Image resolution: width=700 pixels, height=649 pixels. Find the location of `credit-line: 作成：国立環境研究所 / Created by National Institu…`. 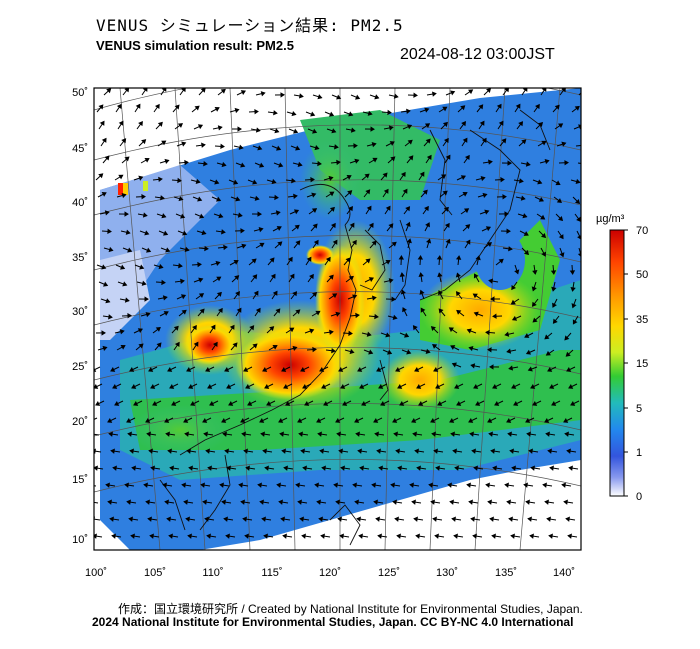

credit-line: 作成：国立環境研究所 / Created by National Institu… is located at coordinates (350, 609).